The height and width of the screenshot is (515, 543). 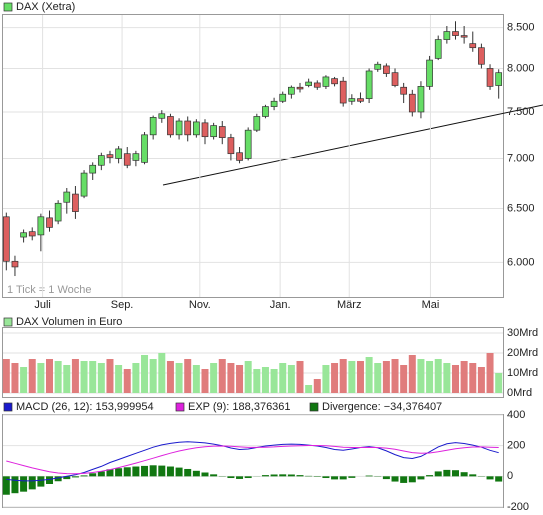 I want to click on trend-line, so click(x=352, y=145).